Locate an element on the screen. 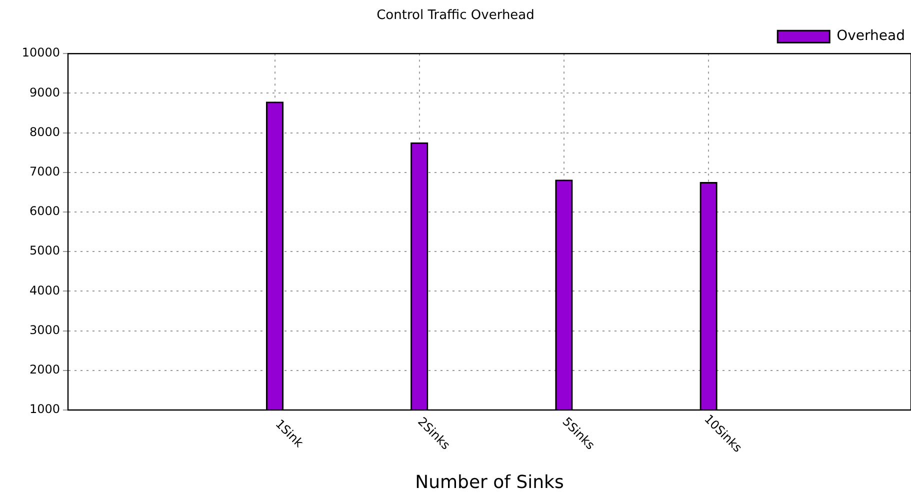 The image size is (911, 496). y-tick-label: 6000 is located at coordinates (44, 211).